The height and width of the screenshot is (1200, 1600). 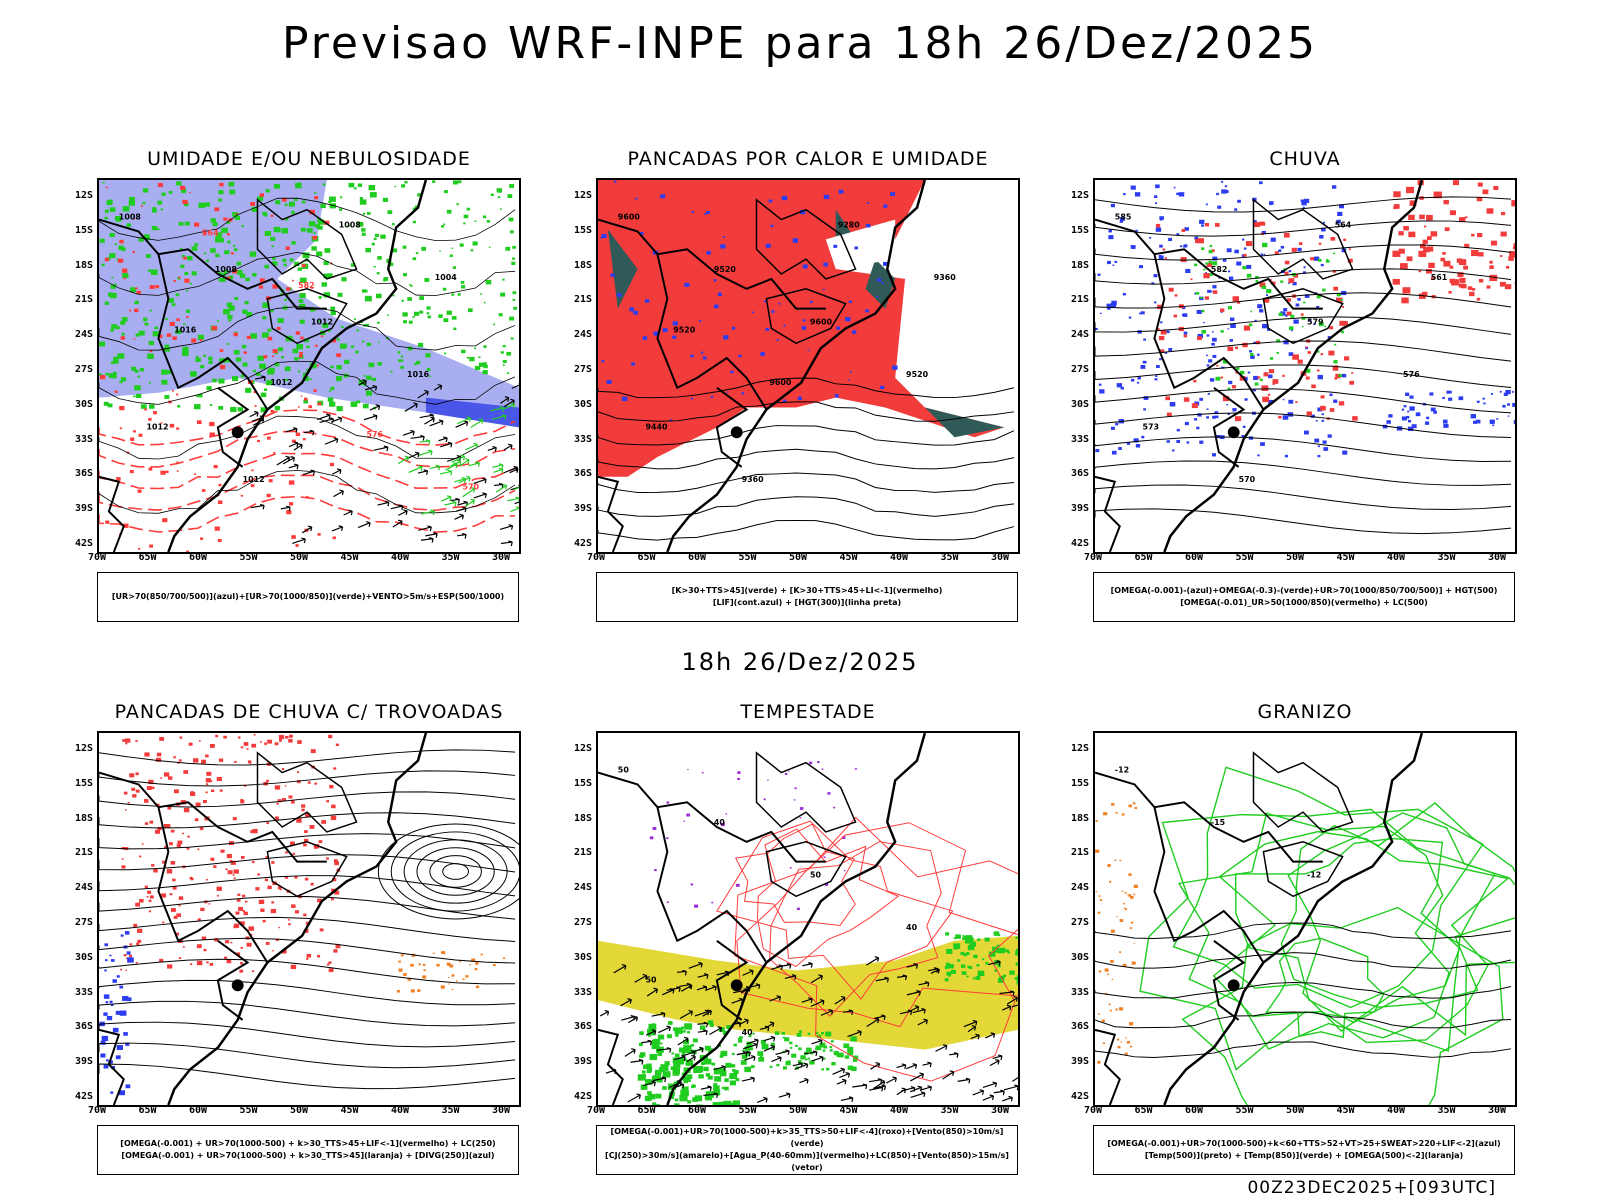 I want to click on panel-title-granizo: GRANIZO, so click(x=1305, y=712).